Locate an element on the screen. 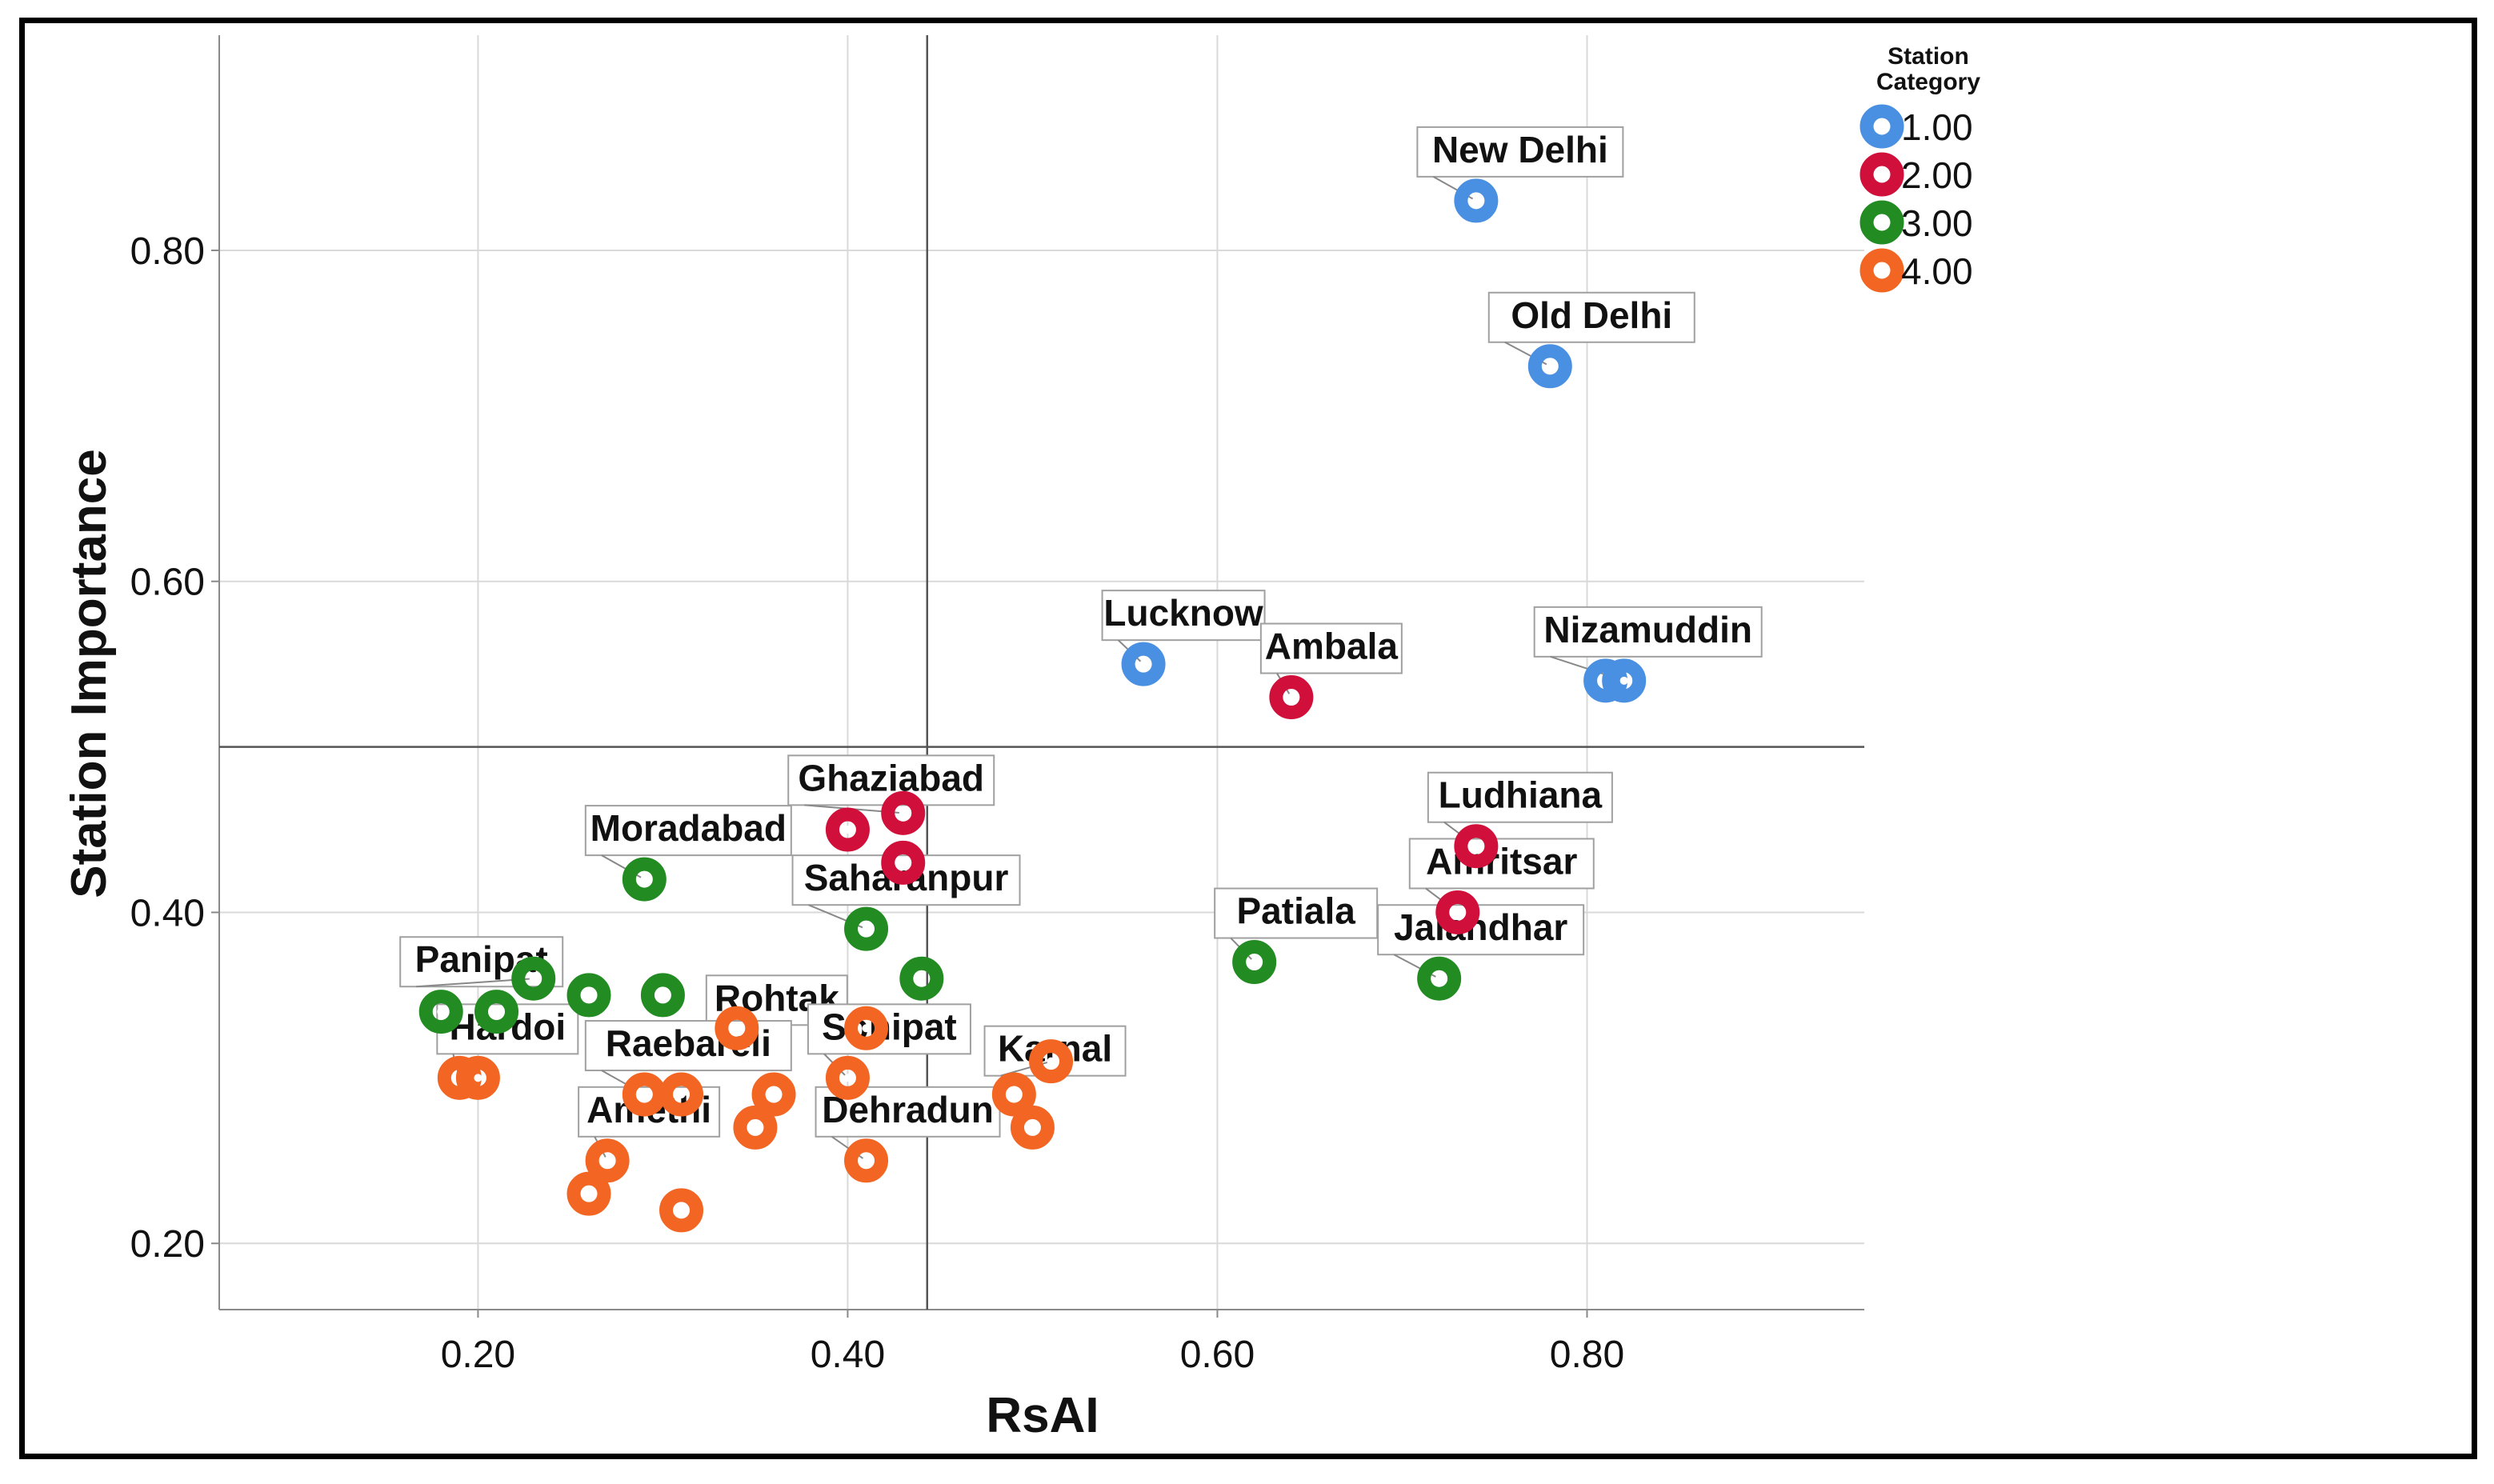  legend-title: Station is located at coordinates (1928, 56).